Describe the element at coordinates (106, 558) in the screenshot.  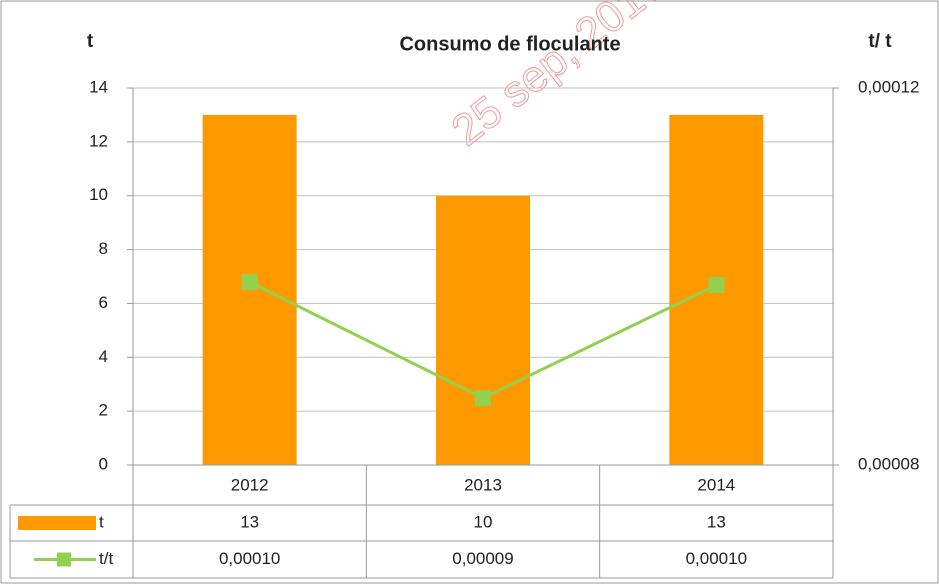
I see `legend-label: t/t` at that location.